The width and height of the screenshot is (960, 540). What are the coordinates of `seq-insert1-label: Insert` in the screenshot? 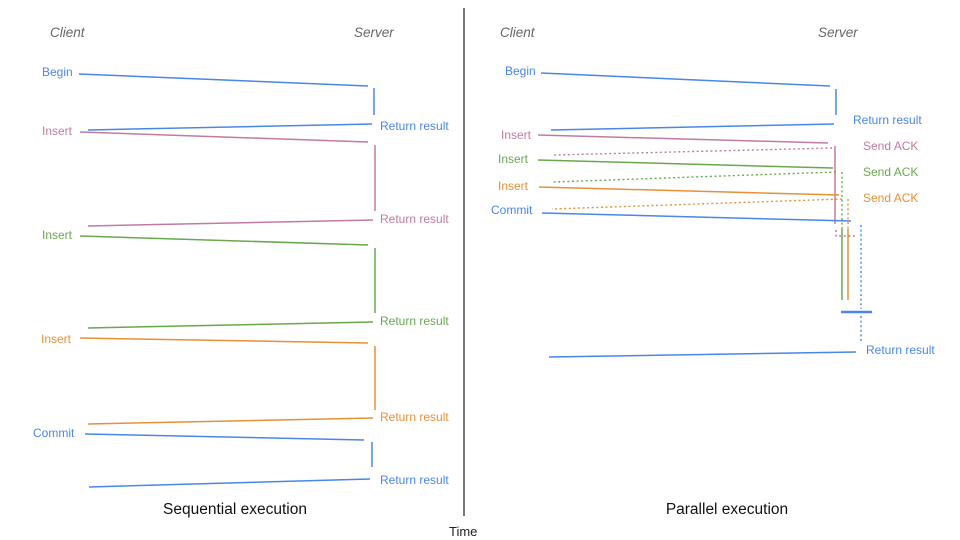 It's located at (57, 131).